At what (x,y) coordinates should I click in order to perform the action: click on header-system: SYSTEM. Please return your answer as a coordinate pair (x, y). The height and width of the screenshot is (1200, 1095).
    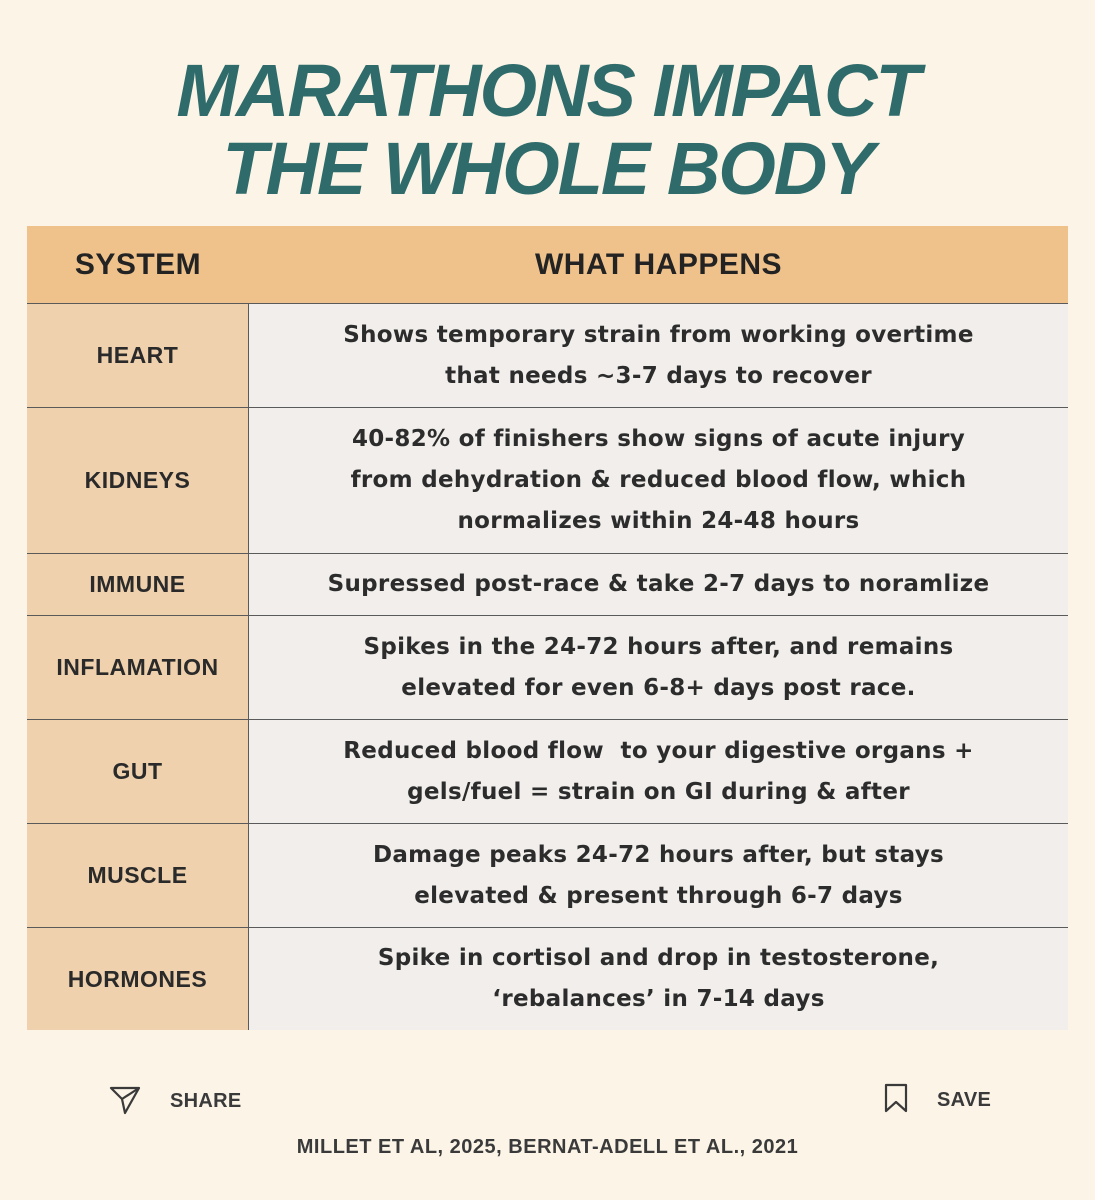
    Looking at the image, I should click on (138, 264).